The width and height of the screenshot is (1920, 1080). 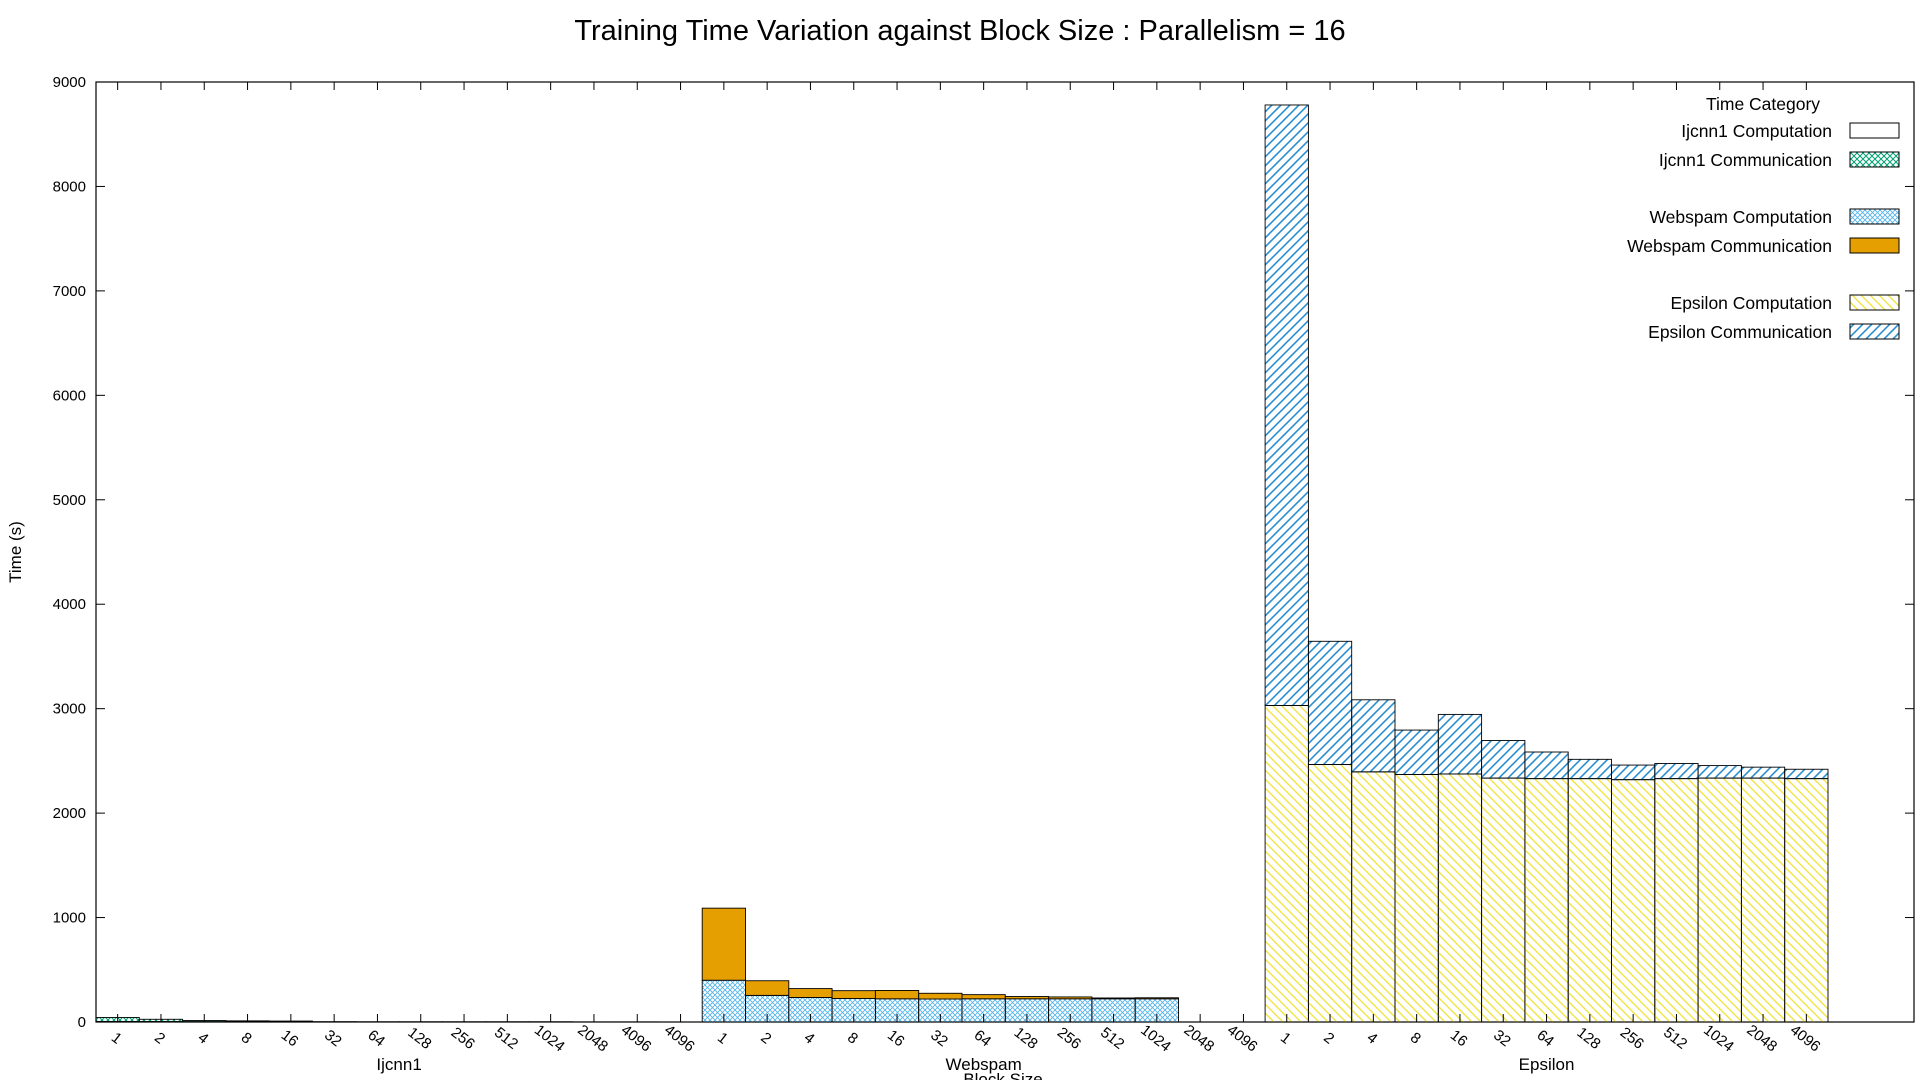 I want to click on group-label-epsilon: Epsilon, so click(x=1547, y=1064).